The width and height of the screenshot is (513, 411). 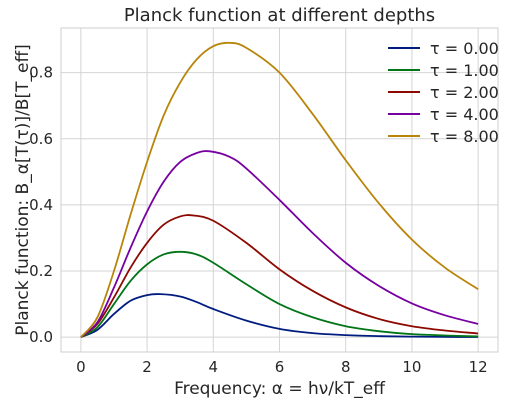 I want to click on legend-label: τ = 4.00, so click(x=464, y=114).